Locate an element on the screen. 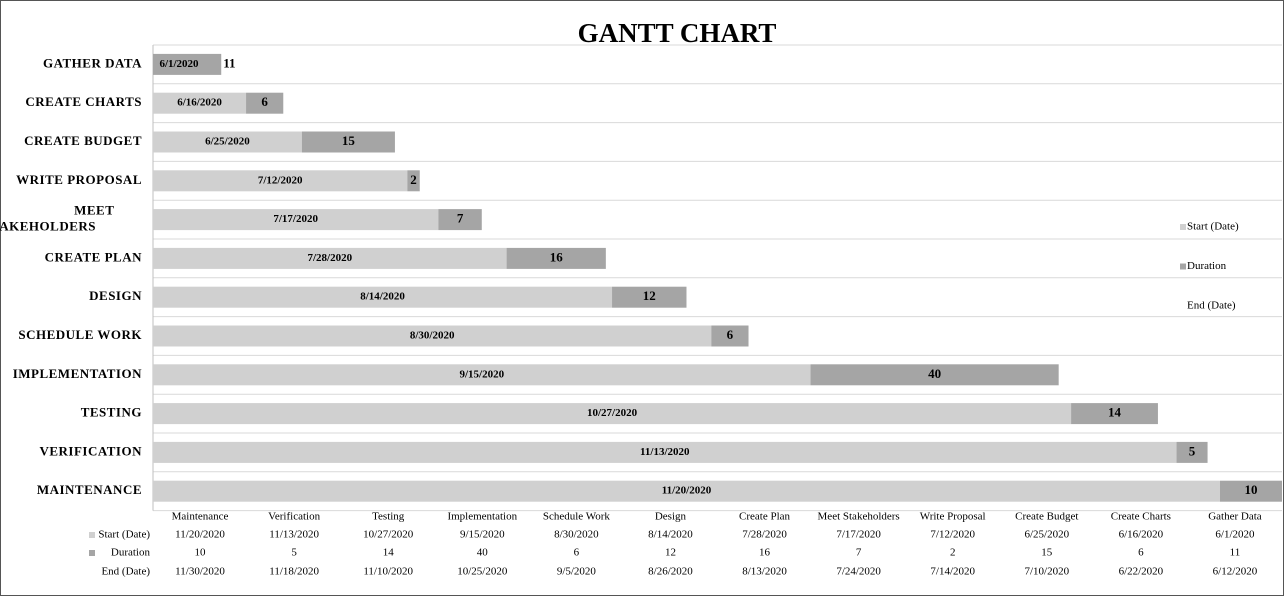 Image resolution: width=1284 pixels, height=596 pixels. table-cell: 40 is located at coordinates (483, 553).